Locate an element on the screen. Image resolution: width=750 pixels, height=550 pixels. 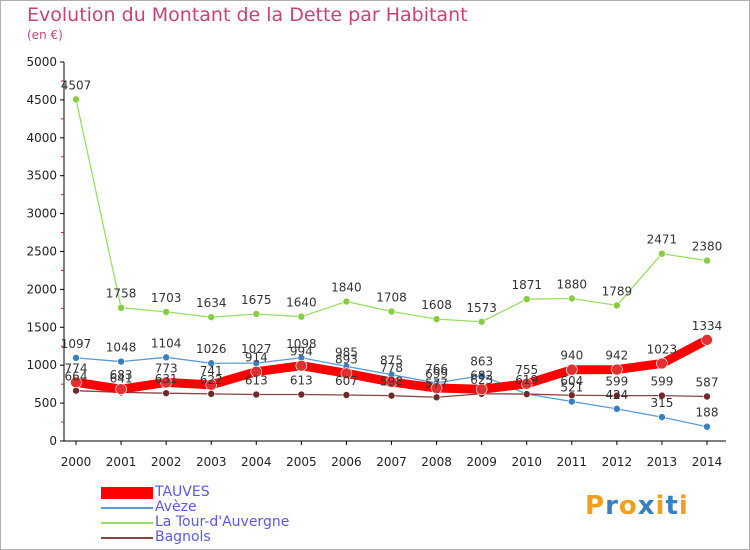
x-tick-label: 2011 is located at coordinates (572, 462).